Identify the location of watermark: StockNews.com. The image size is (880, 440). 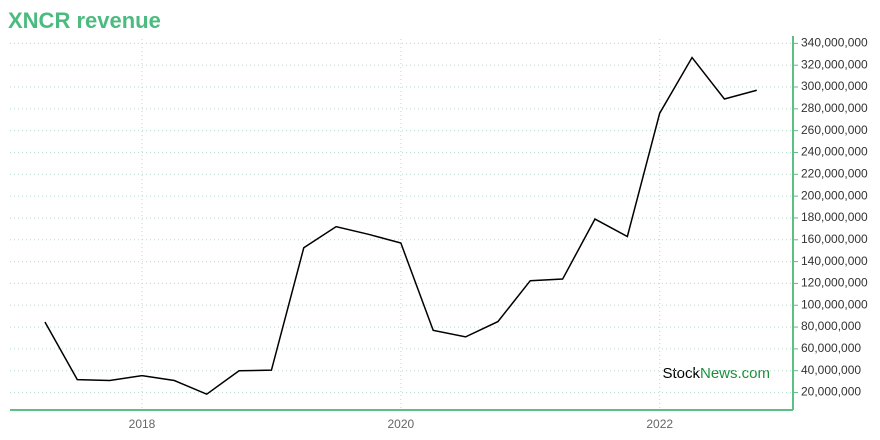
(716, 373).